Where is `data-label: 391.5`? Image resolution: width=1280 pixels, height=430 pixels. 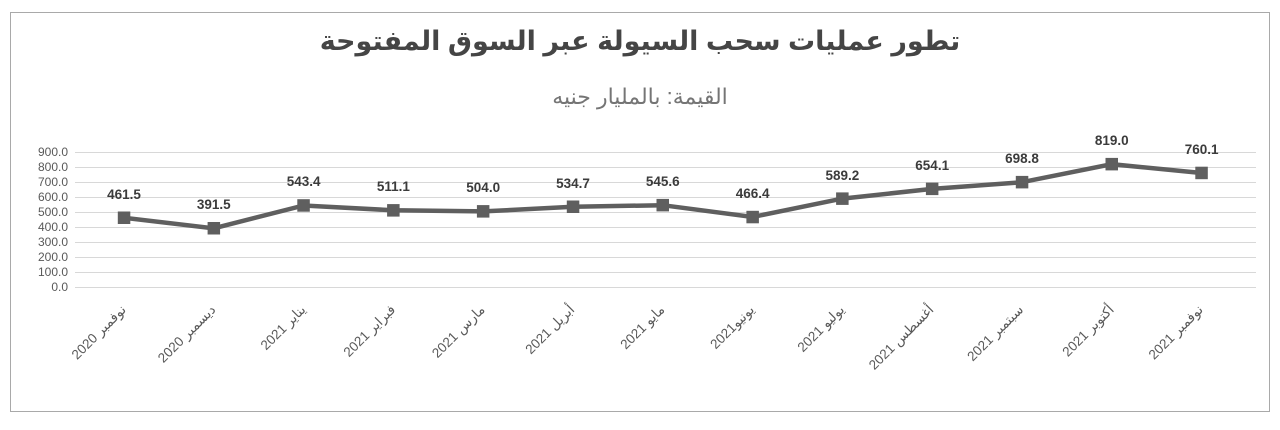
data-label: 391.5 is located at coordinates (213, 205).